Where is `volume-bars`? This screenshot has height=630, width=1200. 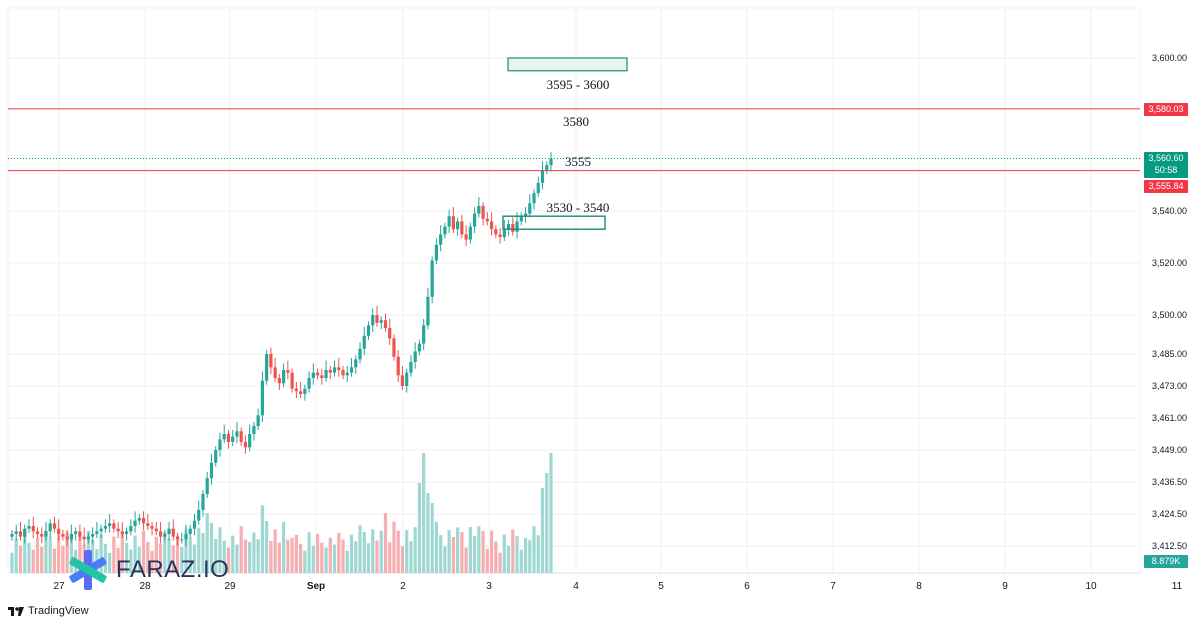
volume-bars is located at coordinates (281, 513).